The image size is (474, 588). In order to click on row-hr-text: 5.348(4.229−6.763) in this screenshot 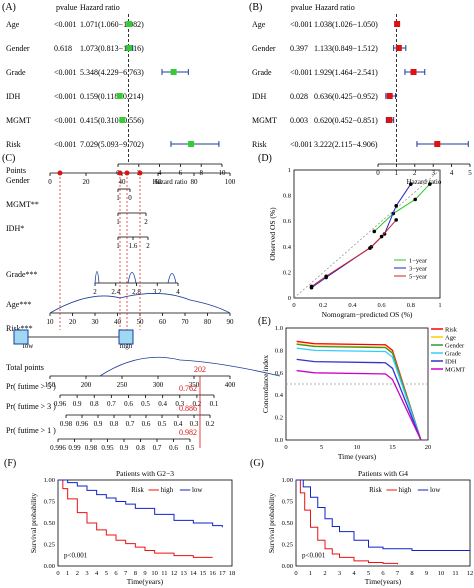, I will do `click(112, 72)`.